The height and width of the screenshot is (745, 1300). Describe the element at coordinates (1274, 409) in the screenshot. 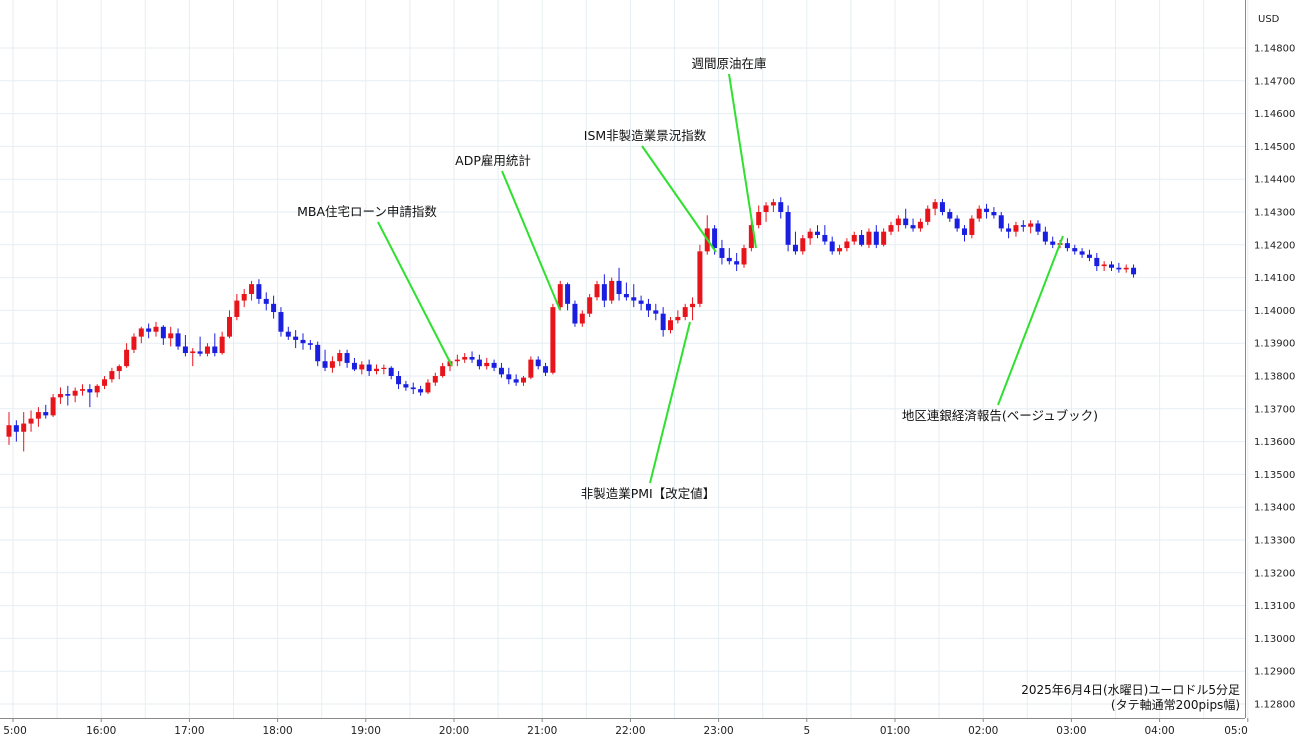

I see `y-tick-label: 1.13700` at that location.